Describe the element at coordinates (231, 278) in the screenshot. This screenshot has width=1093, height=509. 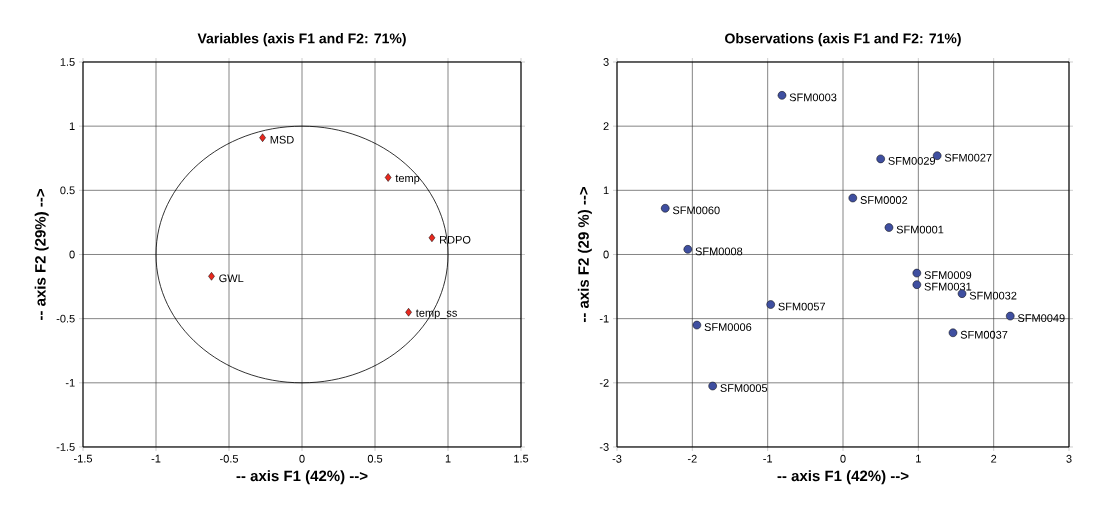
I see `annotation: GWL` at that location.